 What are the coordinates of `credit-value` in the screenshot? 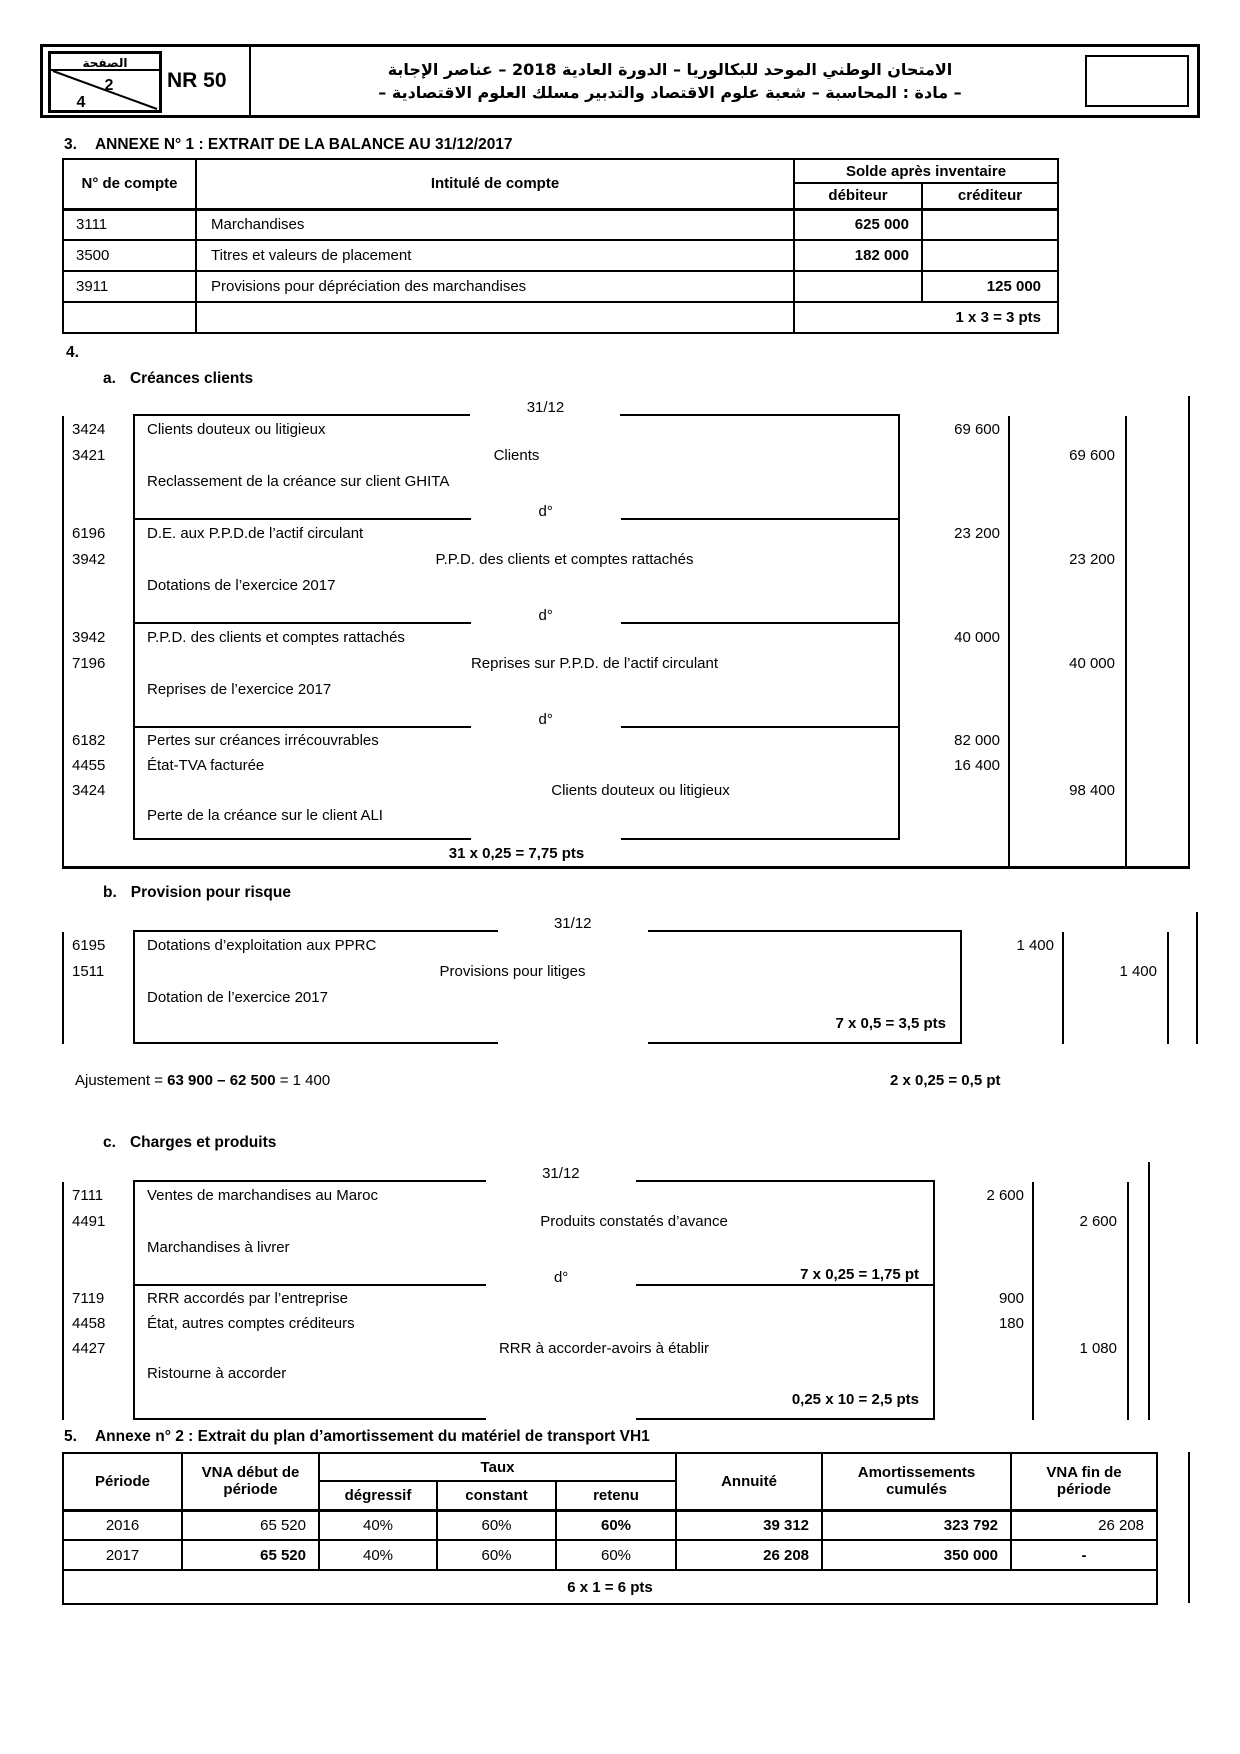 It's located at (990, 224).